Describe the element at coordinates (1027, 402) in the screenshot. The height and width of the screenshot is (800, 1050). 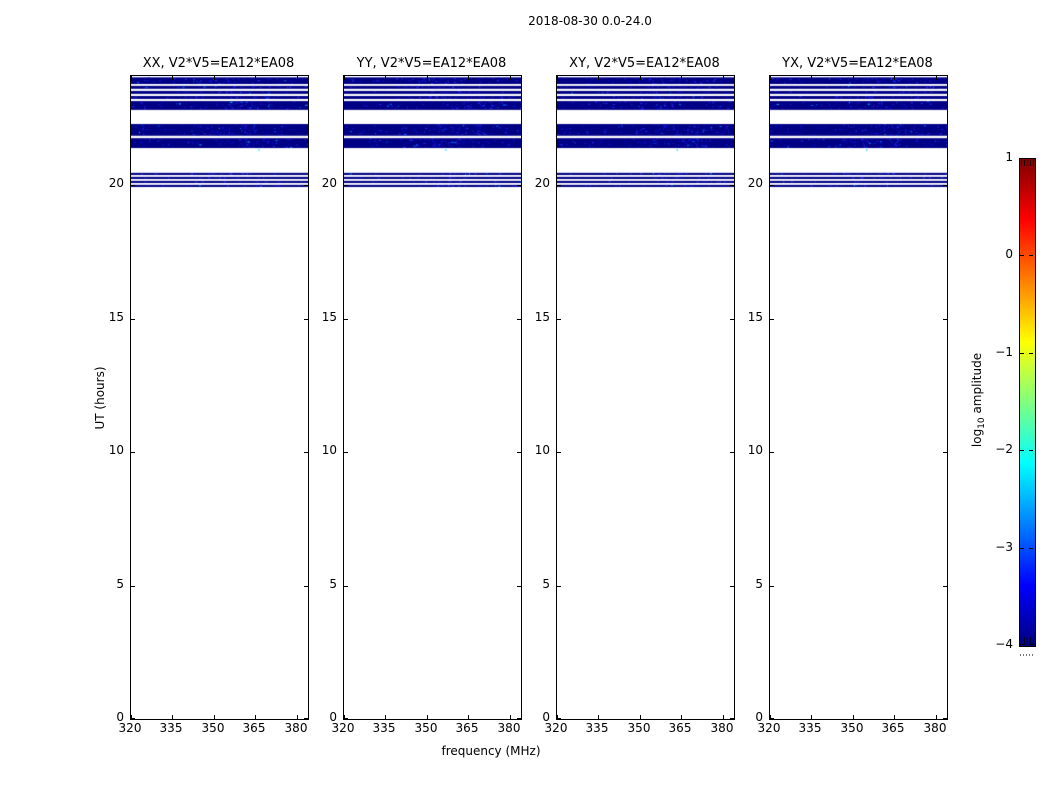
I see `colorbar` at that location.